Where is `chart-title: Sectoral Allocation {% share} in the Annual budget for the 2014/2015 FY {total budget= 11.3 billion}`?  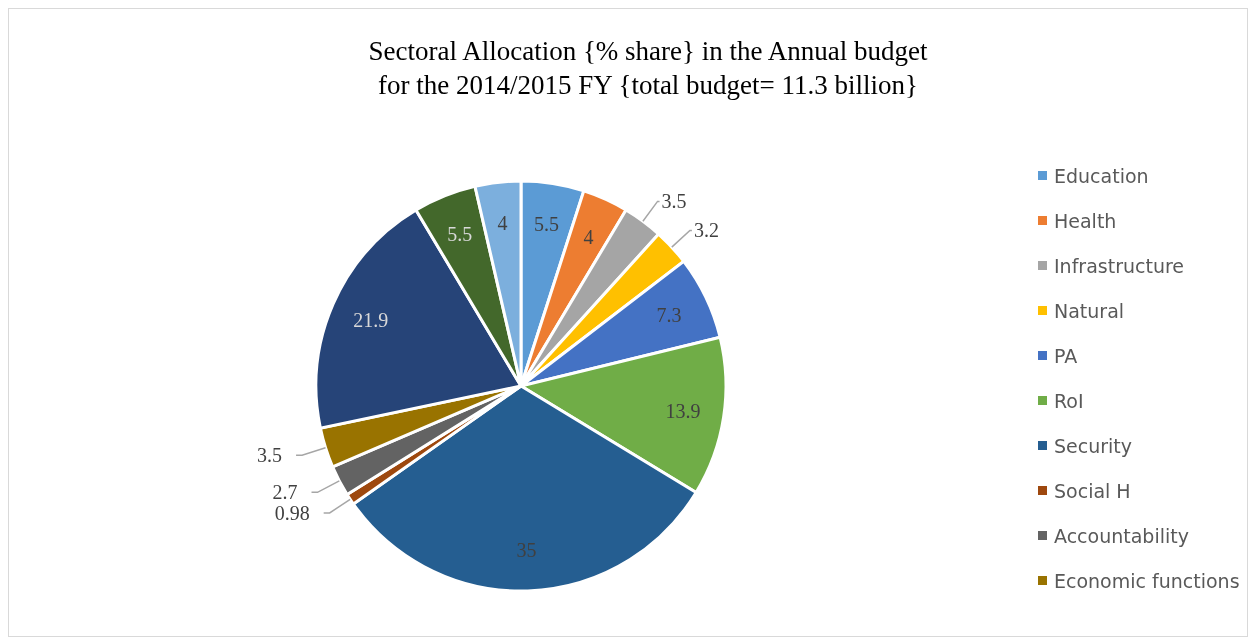 chart-title: Sectoral Allocation {% share} in the Annual budget for the 2014/2015 FY {total budget= 11.3 billion} is located at coordinates (648, 68).